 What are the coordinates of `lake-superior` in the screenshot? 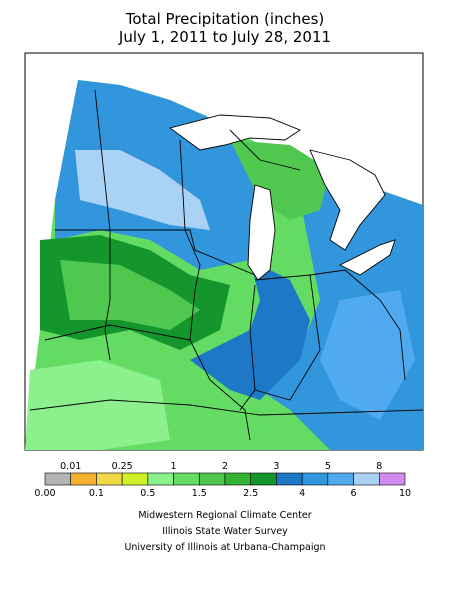 It's located at (234, 132).